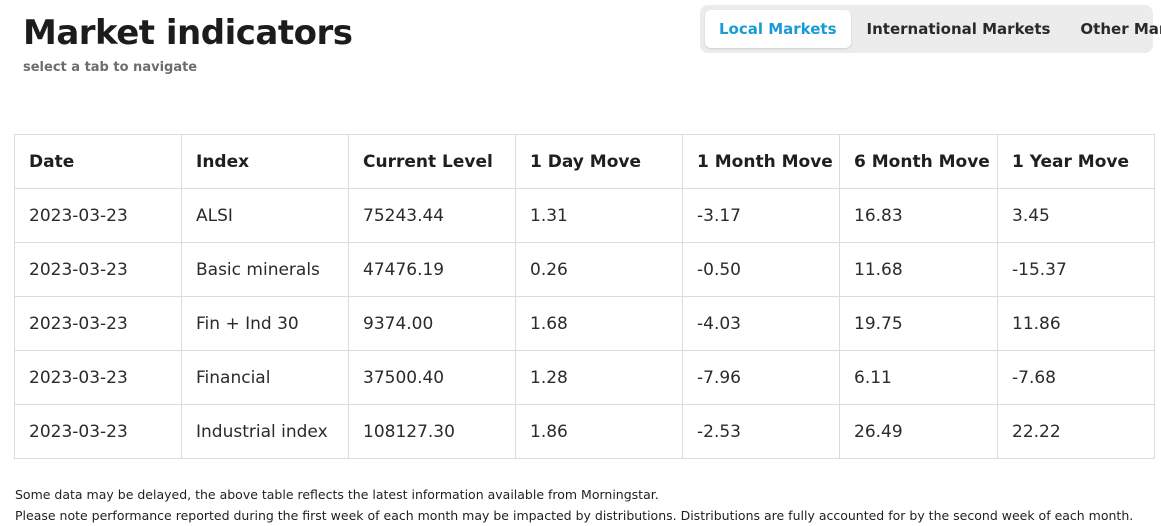 The height and width of the screenshot is (526, 1161). I want to click on cell-1-month-move: -7.96, so click(761, 377).